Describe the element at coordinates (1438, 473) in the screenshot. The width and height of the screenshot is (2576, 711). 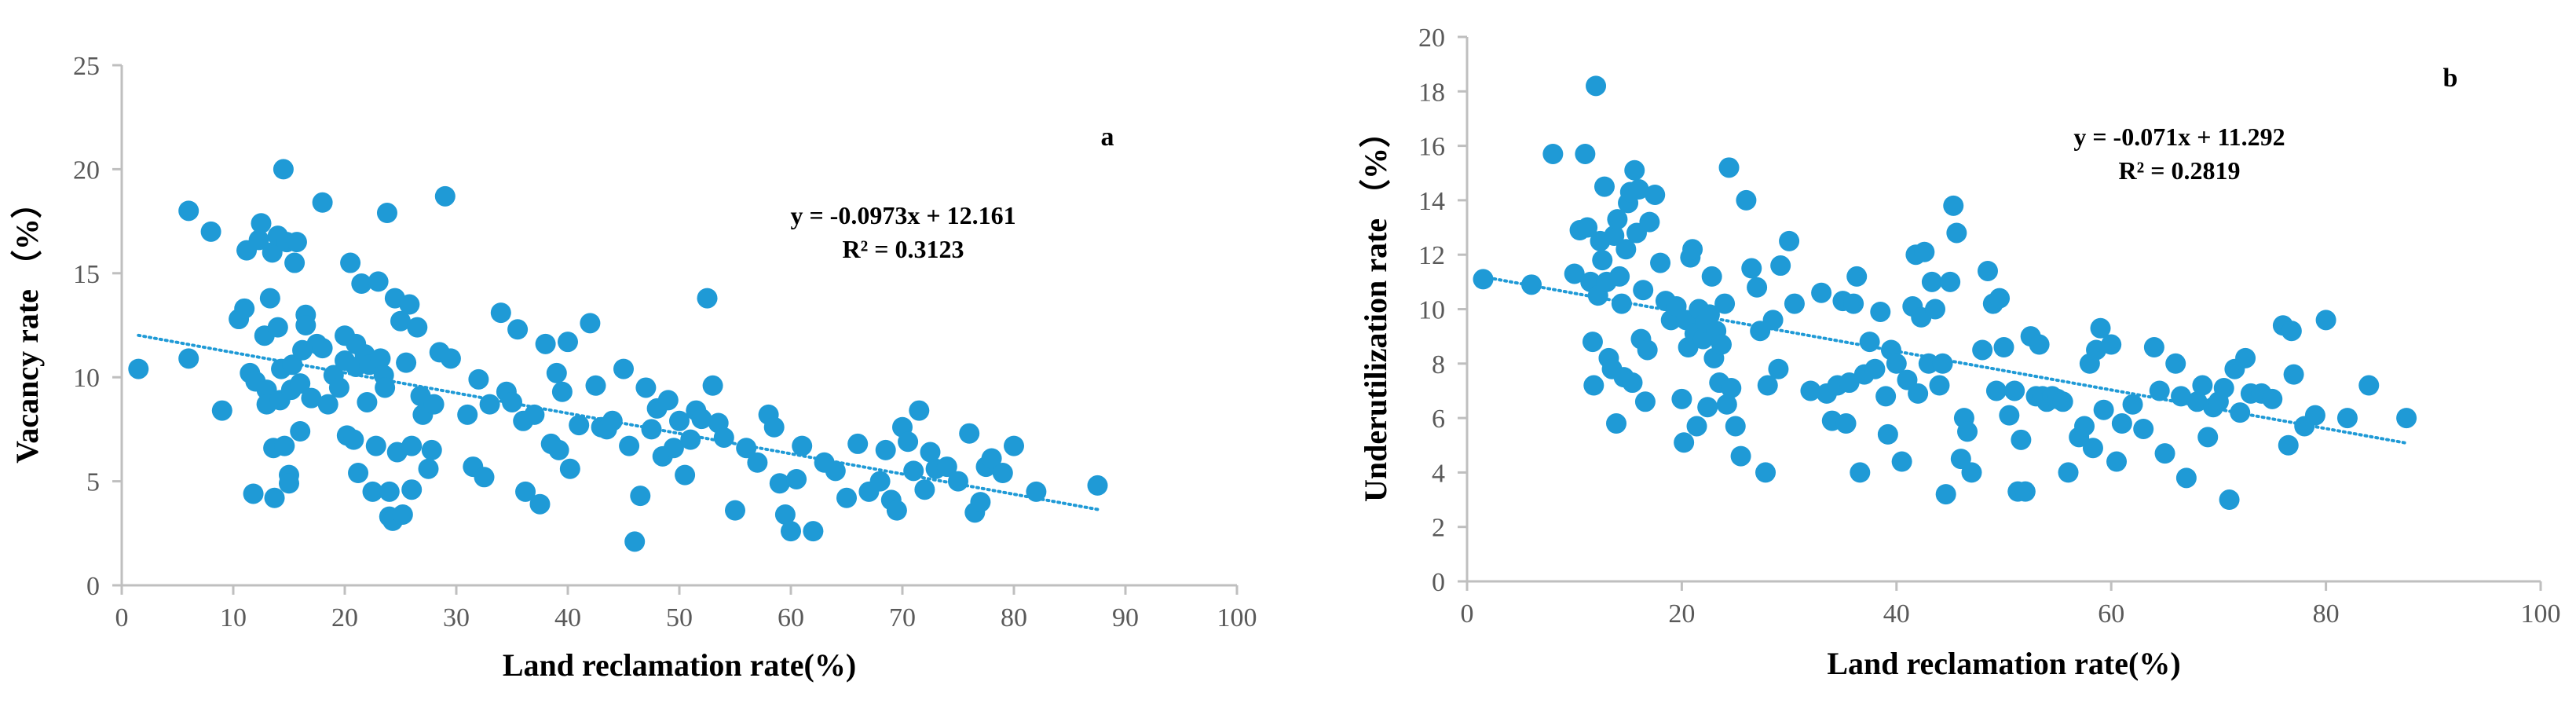
I see `y-tick-label: 4` at that location.